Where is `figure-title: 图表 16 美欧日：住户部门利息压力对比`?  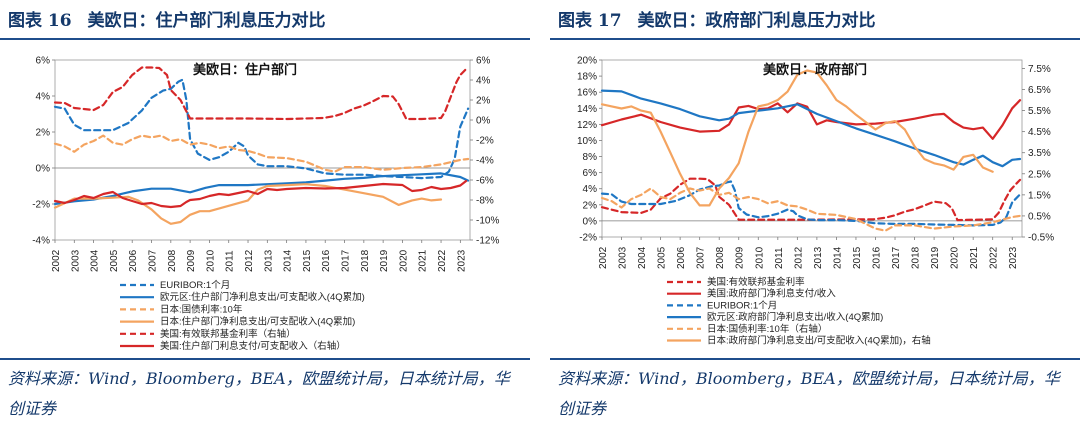 figure-title: 图表 16 美欧日：住户部门利息压力对比 is located at coordinates (172, 18).